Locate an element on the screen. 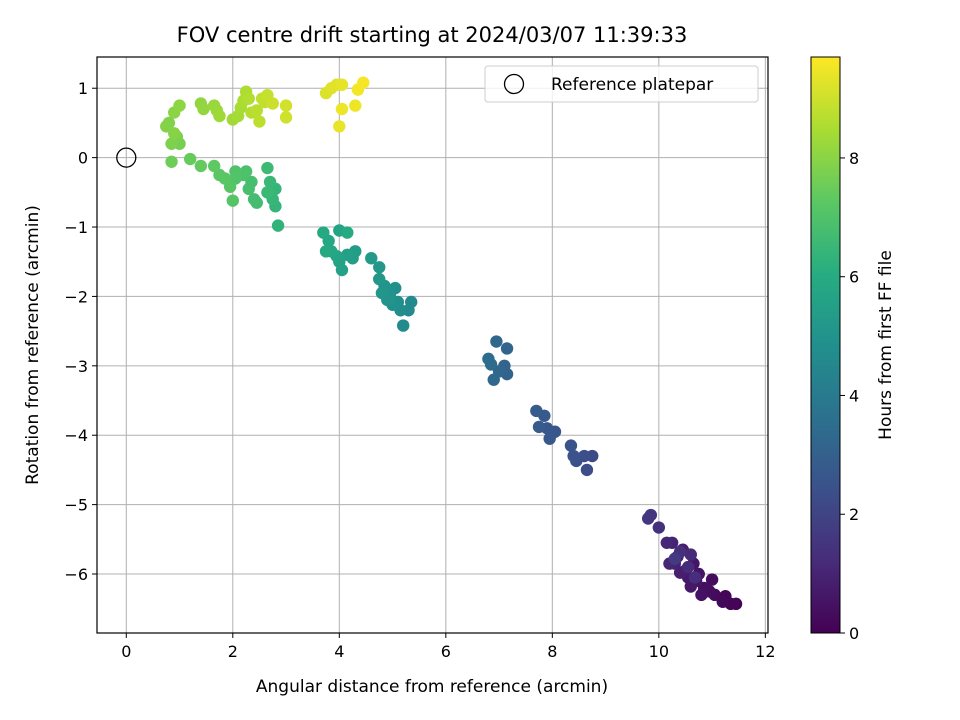 The image size is (960, 720). legend-reference-marker is located at coordinates (514, 84).